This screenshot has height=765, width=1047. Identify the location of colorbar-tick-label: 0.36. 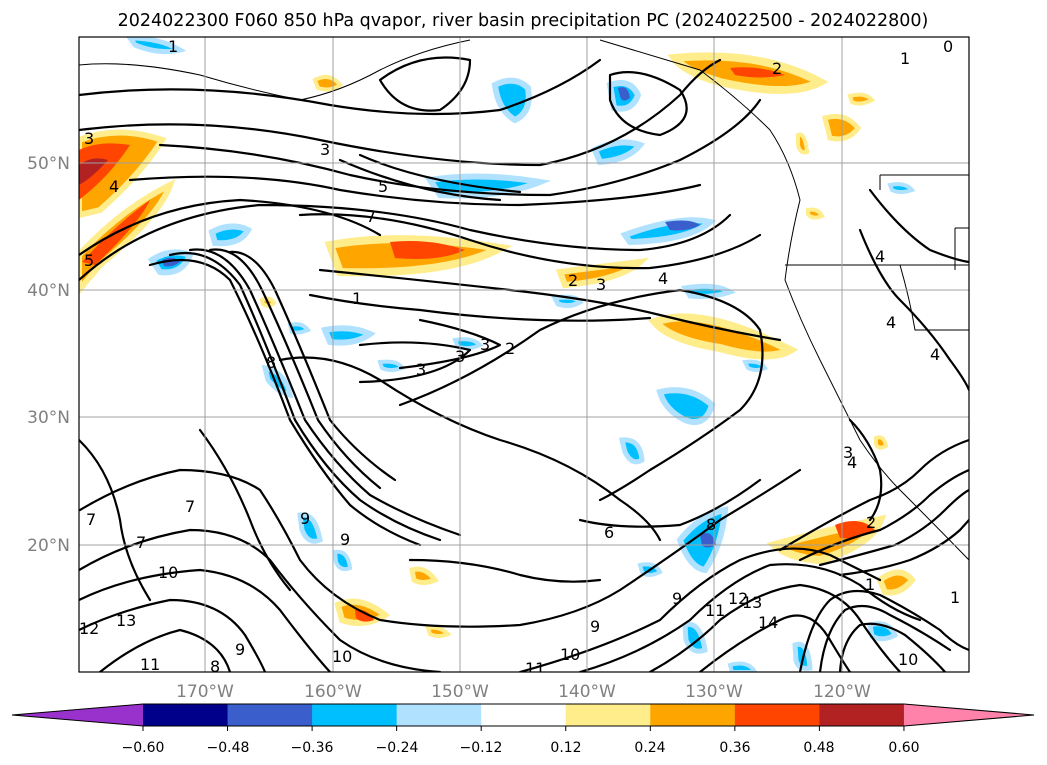
(734, 748).